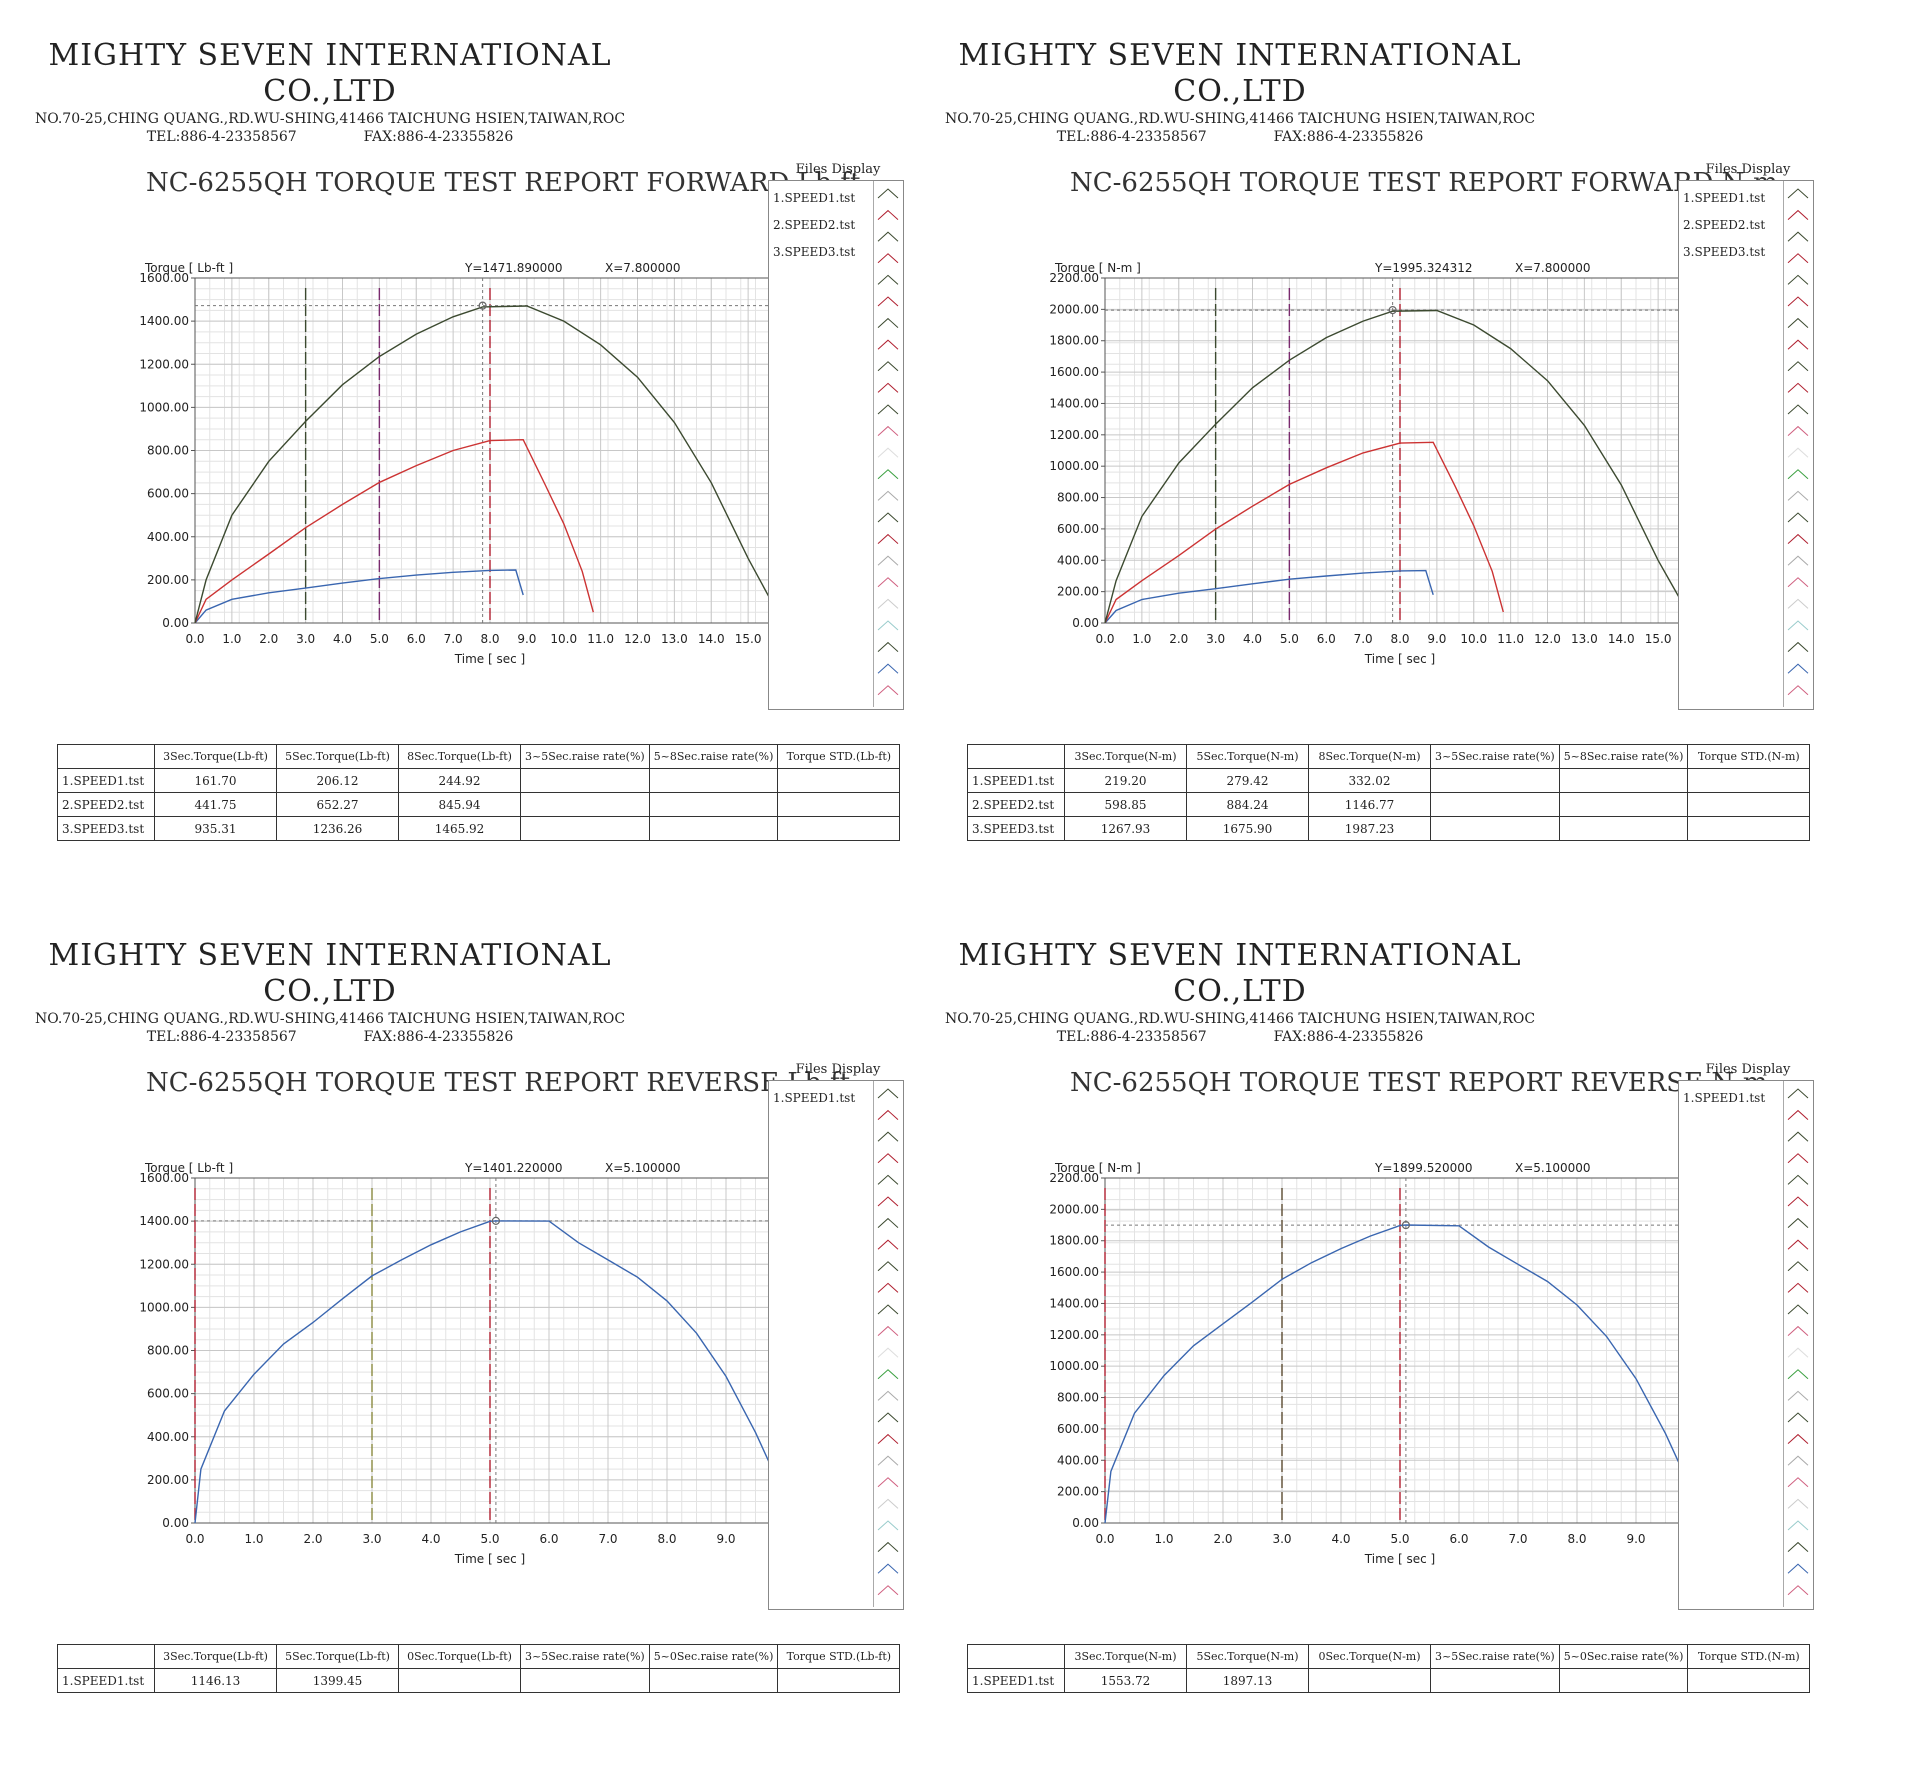 The width and height of the screenshot is (1920, 1767). What do you see at coordinates (1623, 1656) in the screenshot?
I see `table-header-cell: 5~0Sec.raise rate(%)` at bounding box center [1623, 1656].